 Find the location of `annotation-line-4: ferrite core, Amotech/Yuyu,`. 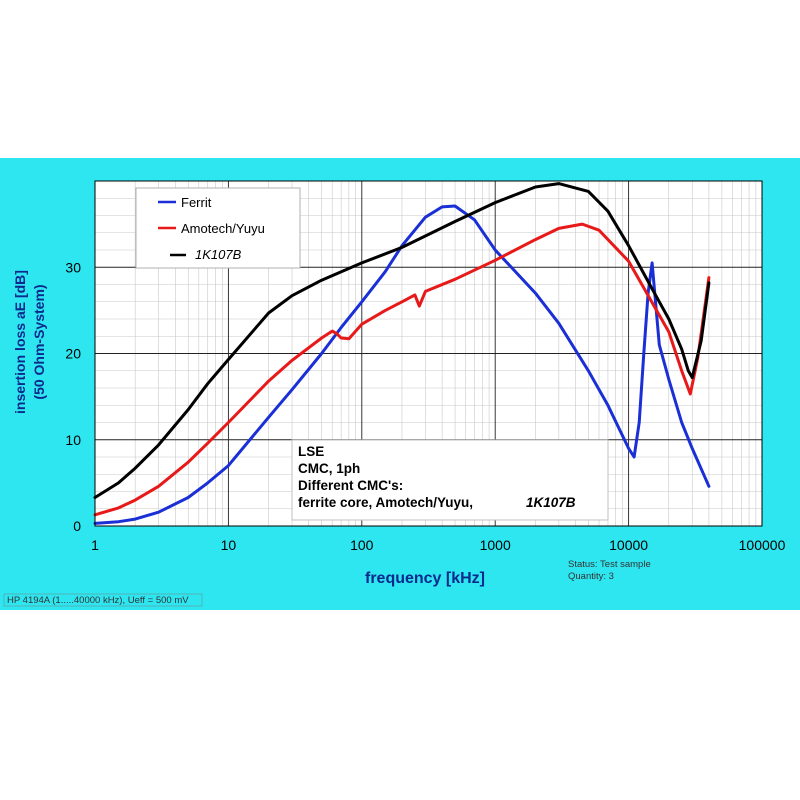

annotation-line-4: ferrite core, Amotech/Yuyu, is located at coordinates (385, 502).